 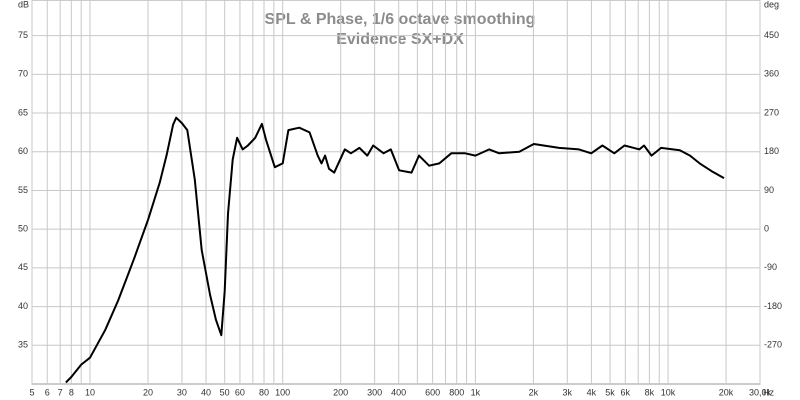 What do you see at coordinates (23, 112) in the screenshot?
I see `y-tick-label: 65` at bounding box center [23, 112].